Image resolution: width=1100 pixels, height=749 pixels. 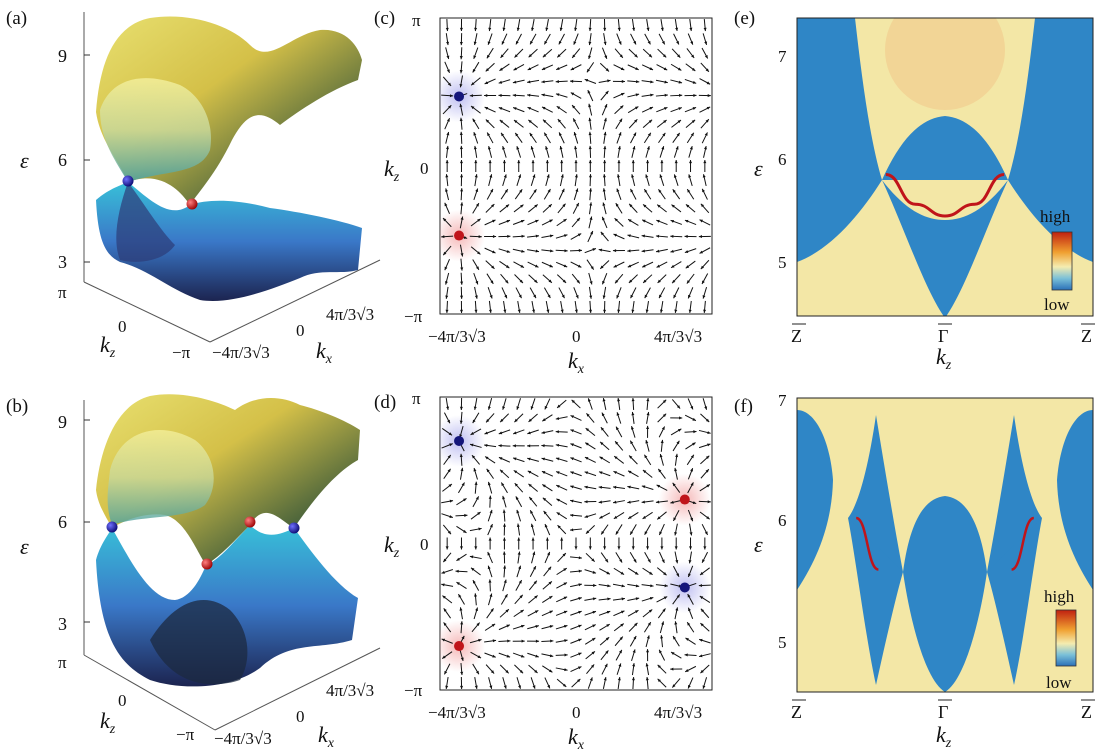 What do you see at coordinates (1066, 638) in the screenshot?
I see `panel-f-colorbar` at bounding box center [1066, 638].